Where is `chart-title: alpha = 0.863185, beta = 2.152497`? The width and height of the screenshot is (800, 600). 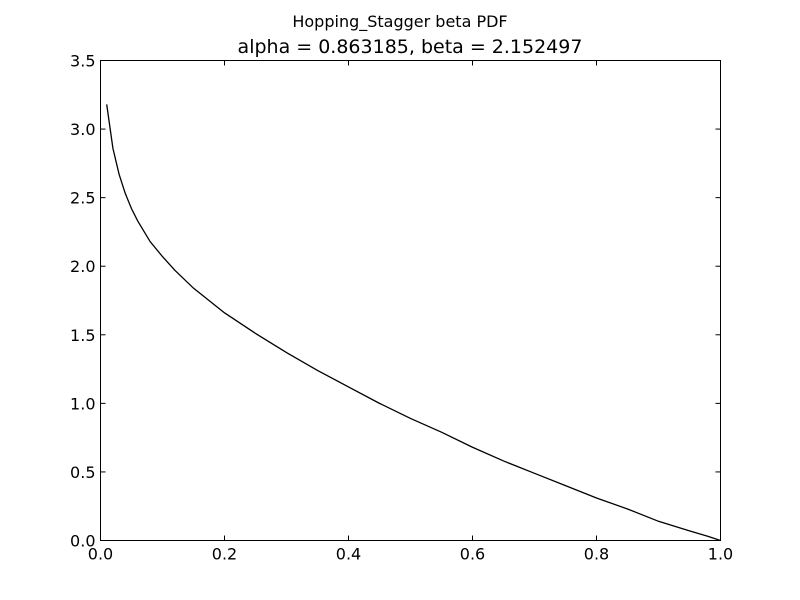
chart-title: alpha = 0.863185, beta = 2.152497 is located at coordinates (410, 47).